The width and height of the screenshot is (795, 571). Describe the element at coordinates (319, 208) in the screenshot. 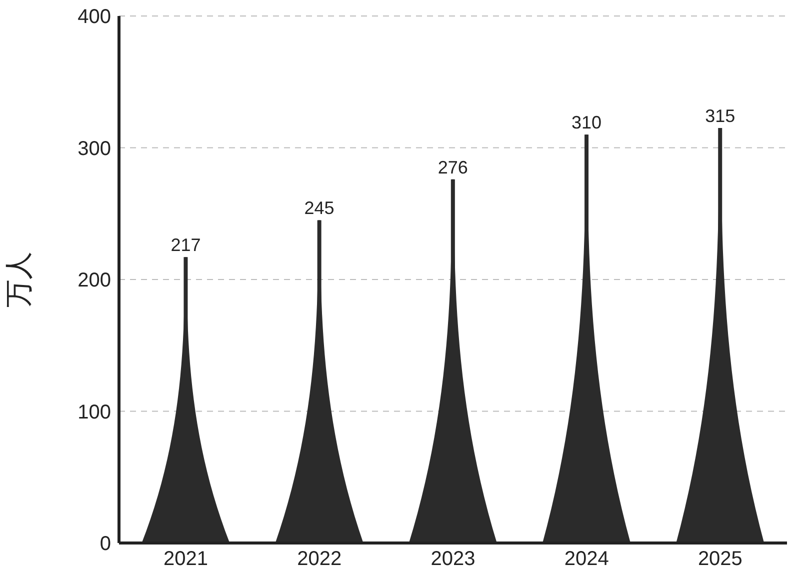

I see `data-label: 245` at that location.